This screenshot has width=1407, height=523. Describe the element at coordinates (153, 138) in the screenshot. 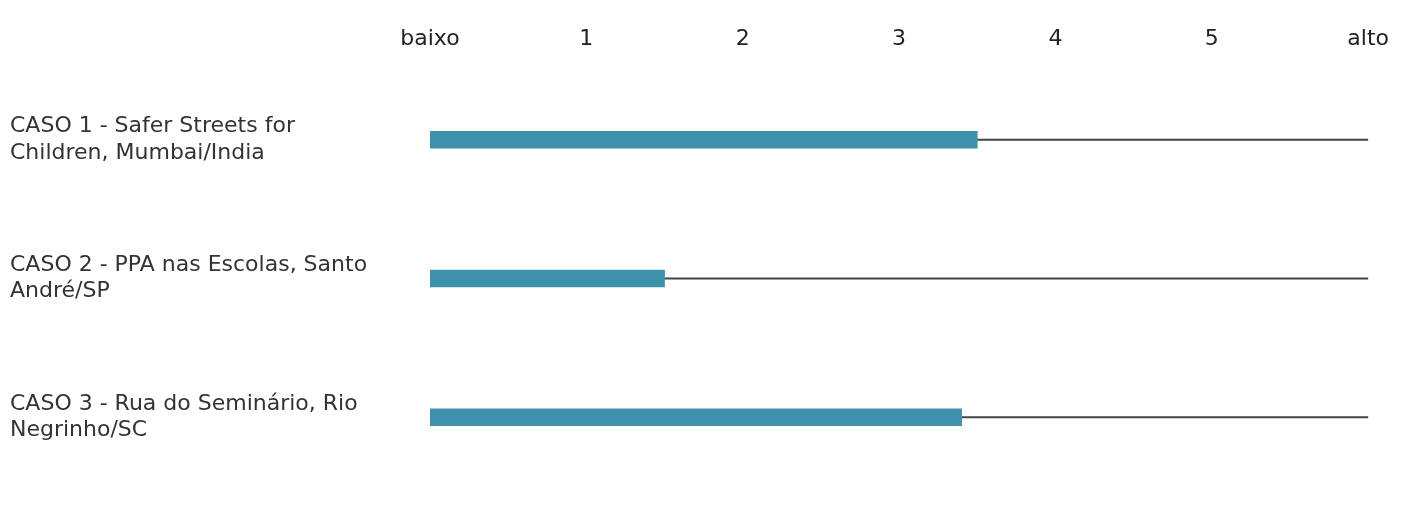

I see `y-tick-label: CASO 1 - Safer Streets for Children, Mumbai/India` at that location.